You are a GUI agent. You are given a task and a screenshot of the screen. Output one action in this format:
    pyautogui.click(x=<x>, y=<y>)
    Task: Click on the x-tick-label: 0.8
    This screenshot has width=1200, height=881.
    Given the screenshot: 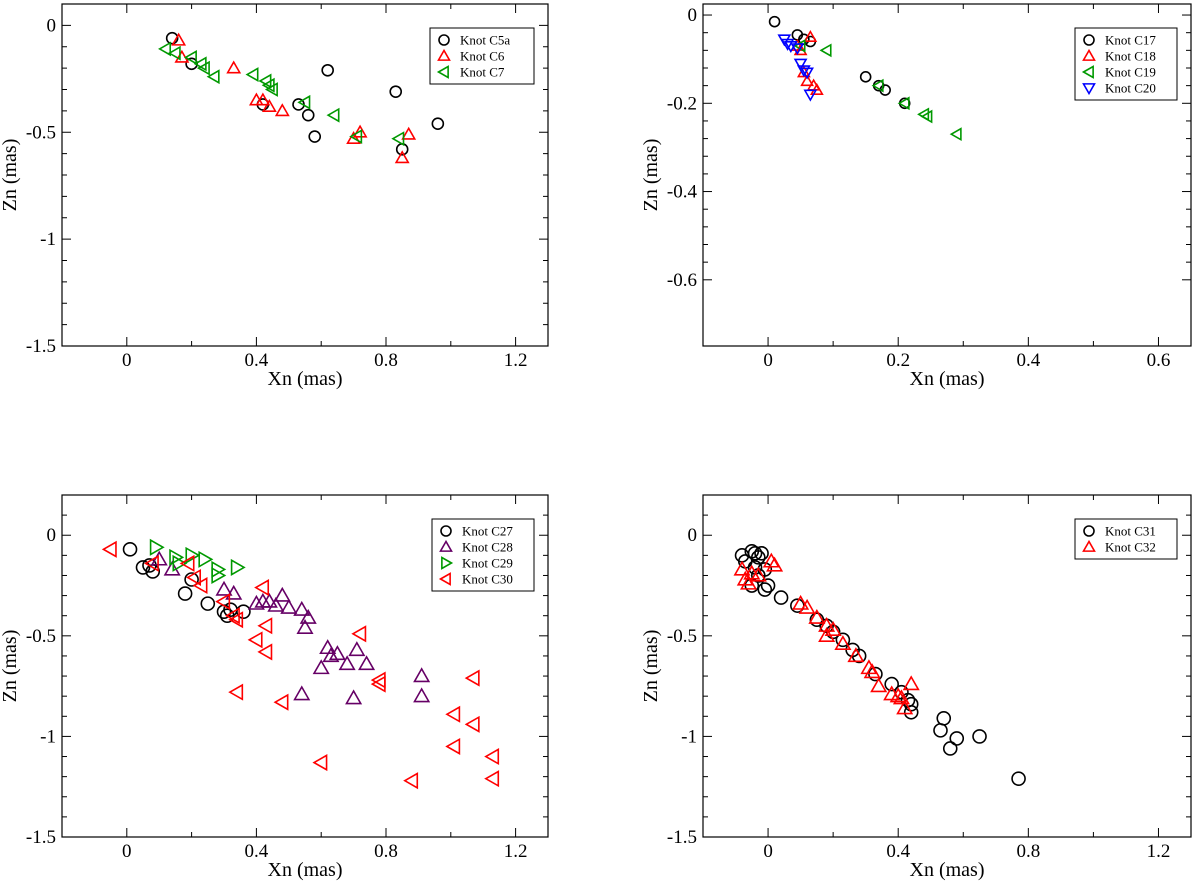 What is the action you would take?
    pyautogui.click(x=1028, y=851)
    